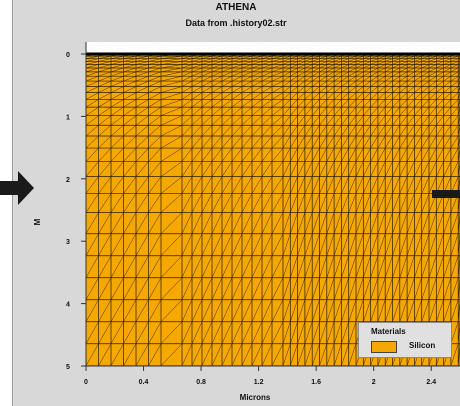 The width and height of the screenshot is (460, 406). Describe the element at coordinates (68, 305) in the screenshot. I see `y-tick-label: 4` at that location.